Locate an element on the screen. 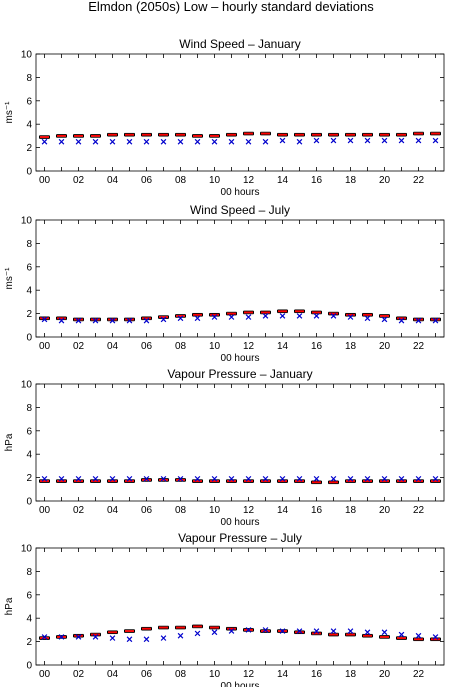 The width and height of the screenshot is (454, 687). x-axis-label: 00 hours is located at coordinates (240, 358).